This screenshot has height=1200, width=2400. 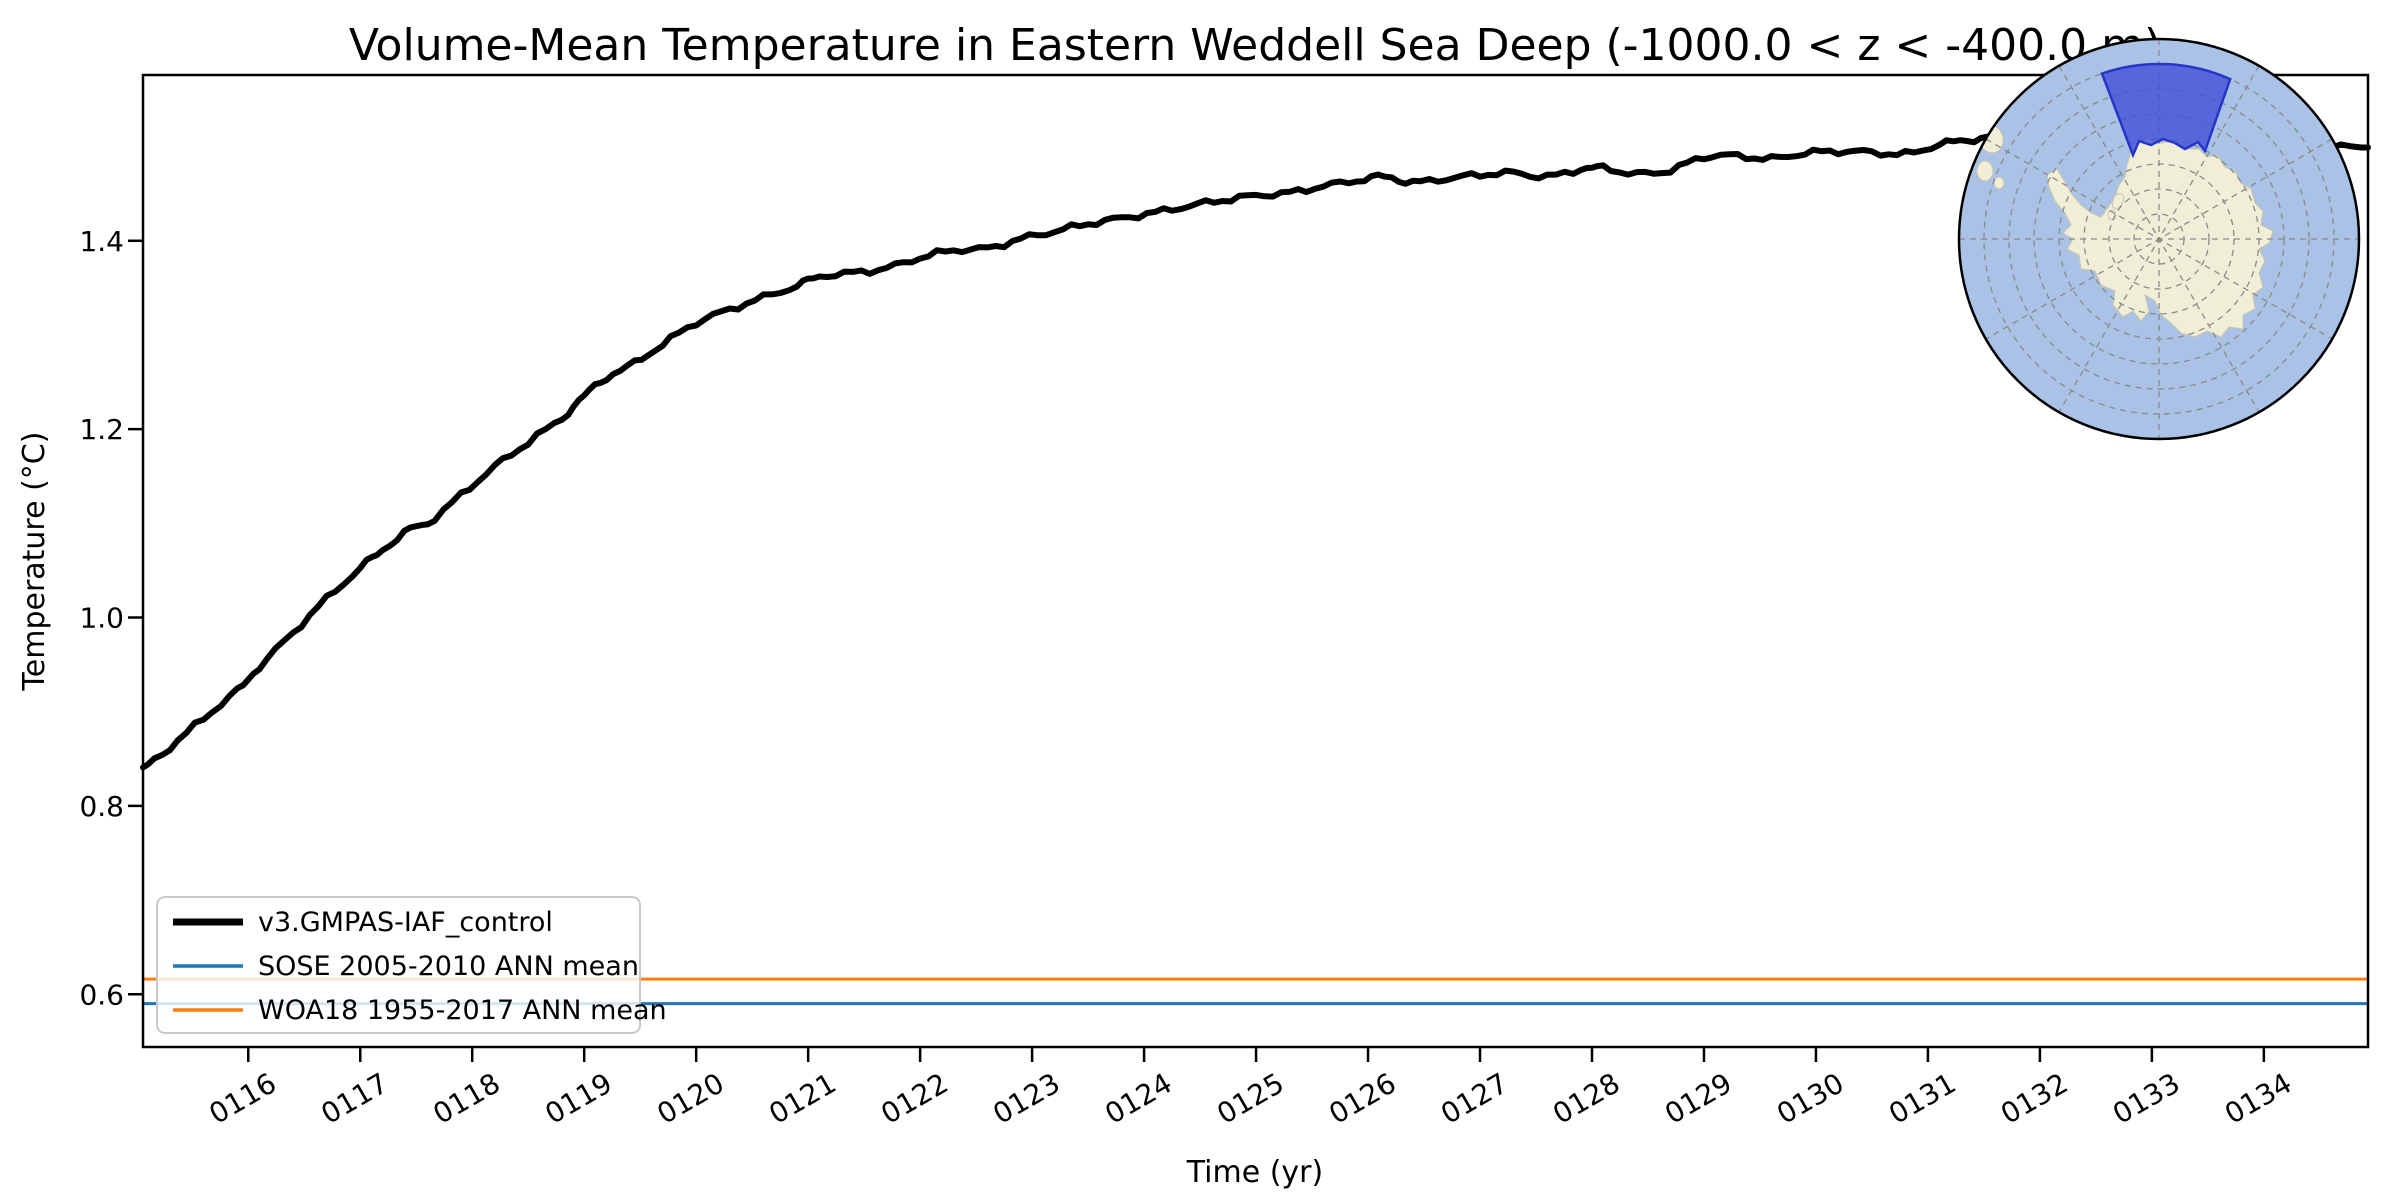 I want to click on y-tick-label: 0.8, so click(x=101, y=806).